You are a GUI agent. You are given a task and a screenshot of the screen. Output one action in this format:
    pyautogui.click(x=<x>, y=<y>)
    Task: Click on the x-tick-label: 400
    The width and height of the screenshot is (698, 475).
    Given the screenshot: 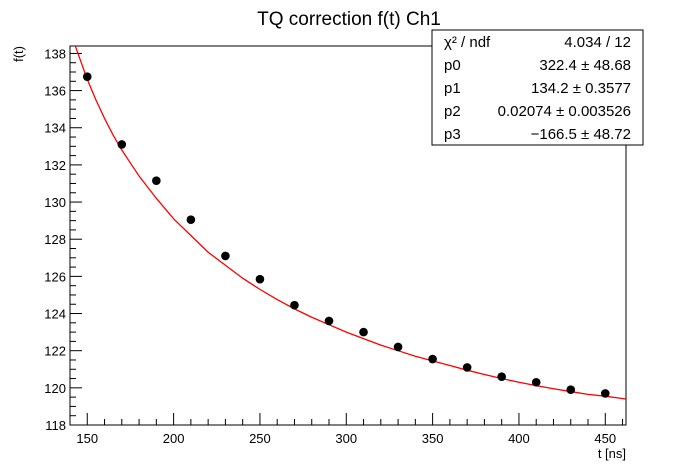 What is the action you would take?
    pyautogui.click(x=519, y=438)
    